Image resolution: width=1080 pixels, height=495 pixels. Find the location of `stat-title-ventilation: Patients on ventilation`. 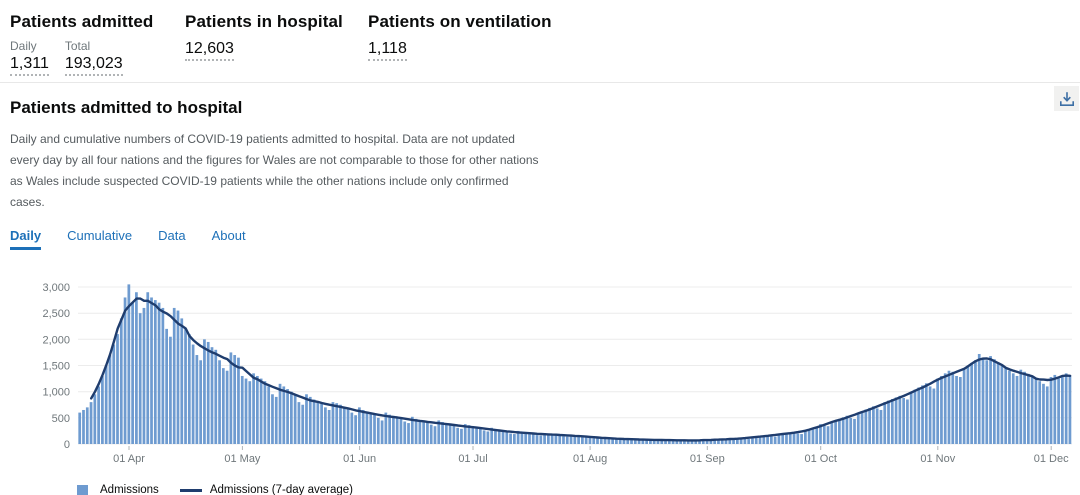

stat-title-ventilation: Patients on ventilation is located at coordinates (460, 21).